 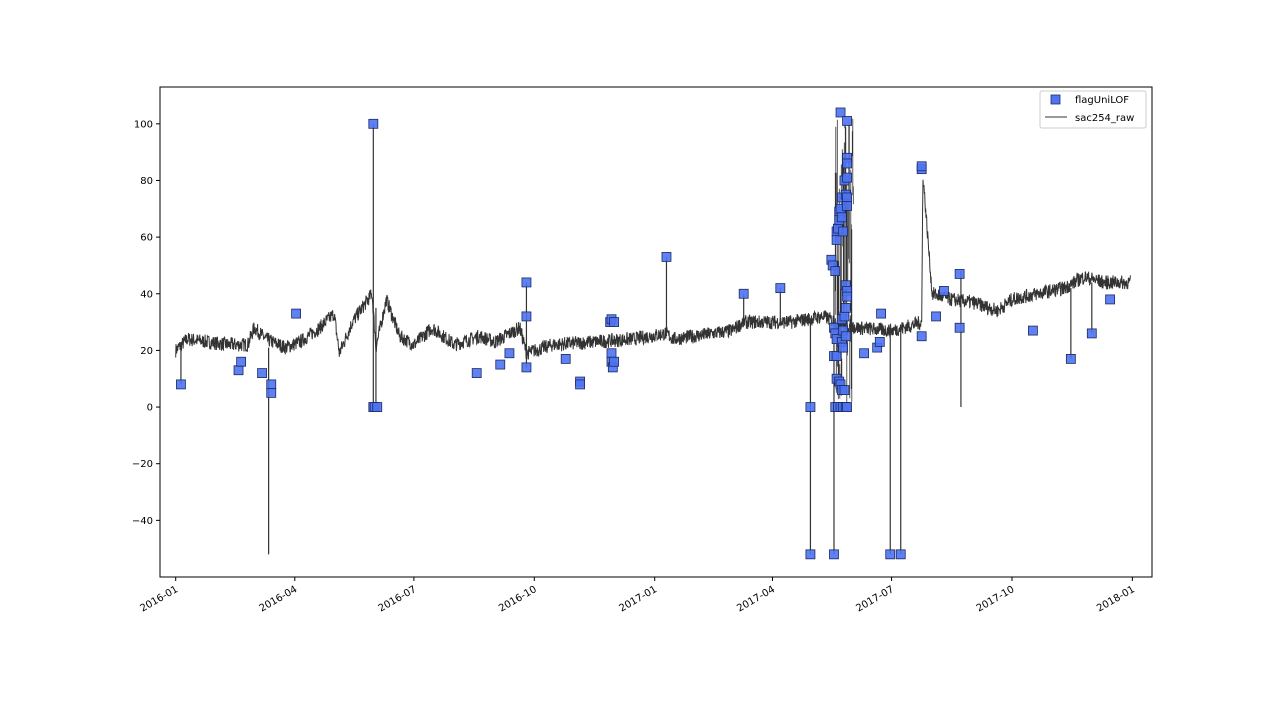 I want to click on x-tick-label: 2016-01, so click(x=160, y=599).